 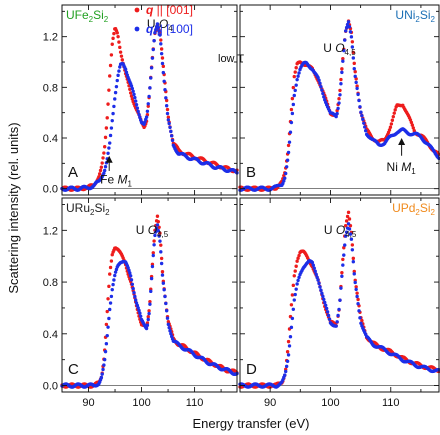 I want to click on legend-label: q || [001], so click(x=169, y=10).